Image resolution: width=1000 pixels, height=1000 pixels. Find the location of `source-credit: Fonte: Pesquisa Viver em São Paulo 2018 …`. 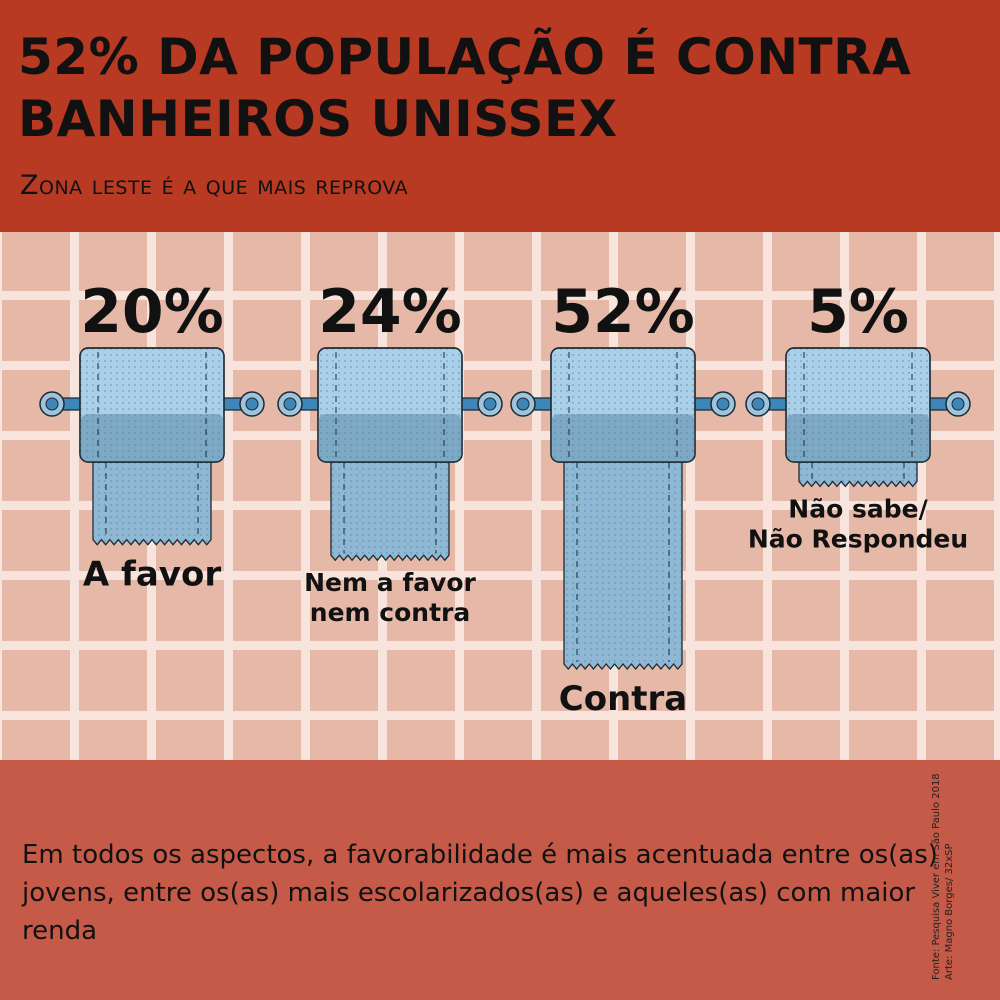

source-credit: Fonte: Pesquisa Viver em São Paulo 2018 … is located at coordinates (943, 870).